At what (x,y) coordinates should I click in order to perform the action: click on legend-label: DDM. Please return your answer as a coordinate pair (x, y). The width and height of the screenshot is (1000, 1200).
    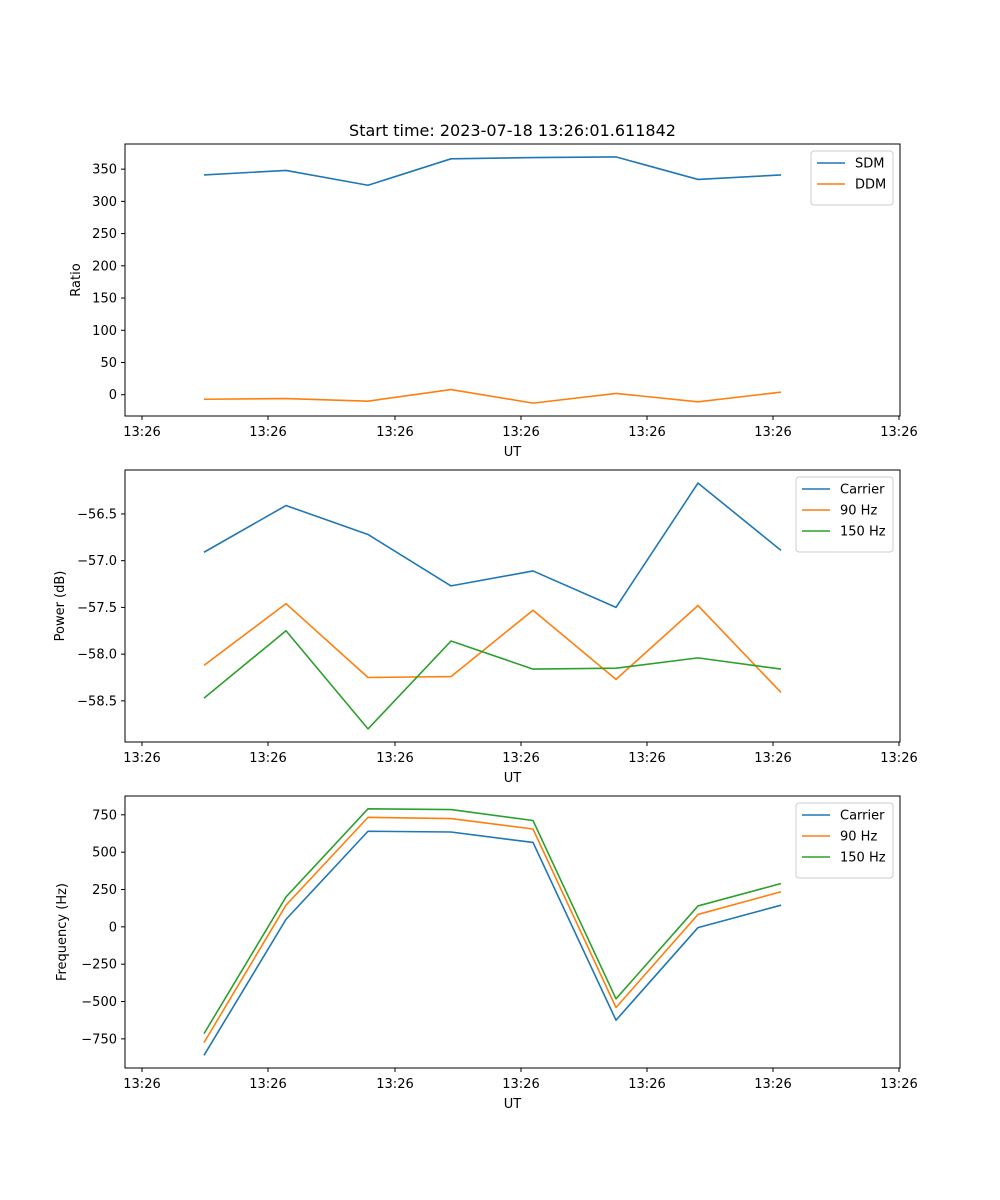
    Looking at the image, I should click on (870, 185).